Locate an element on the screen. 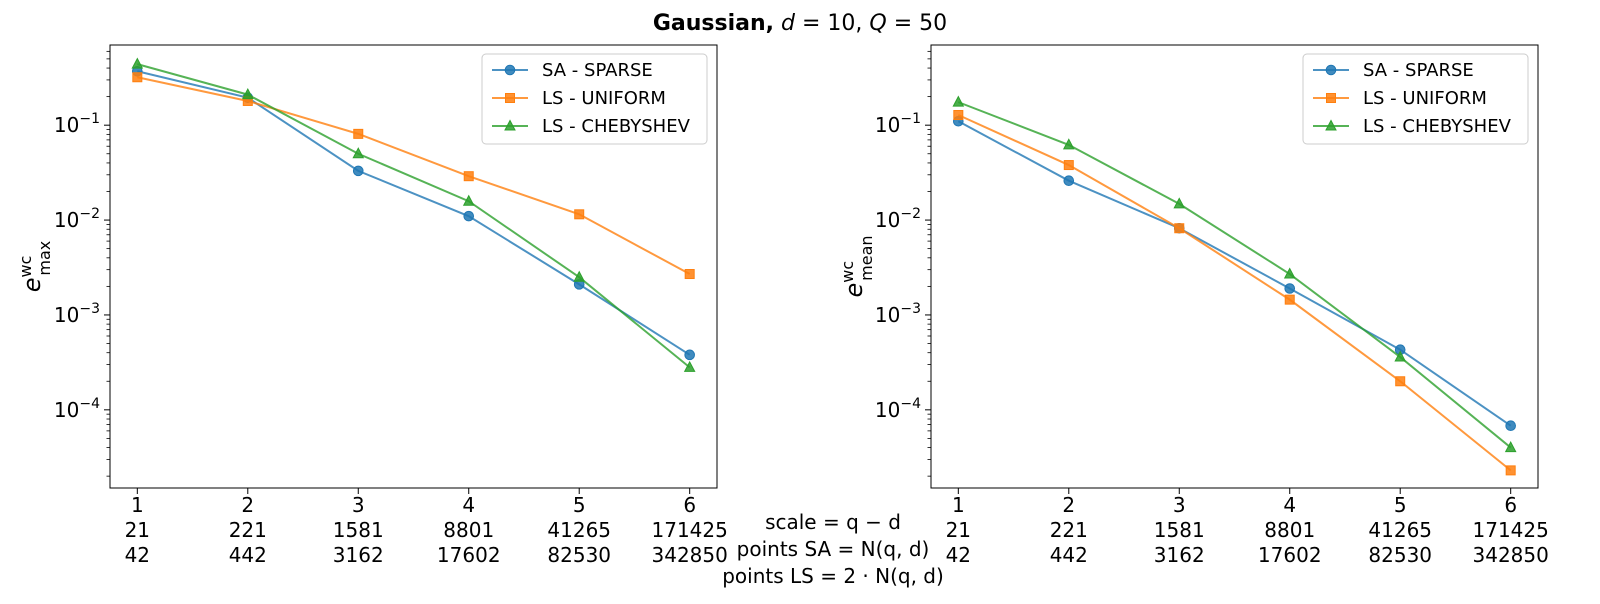 The image size is (1600, 604). y-tick-label: 10⁻² is located at coordinates (898, 219).